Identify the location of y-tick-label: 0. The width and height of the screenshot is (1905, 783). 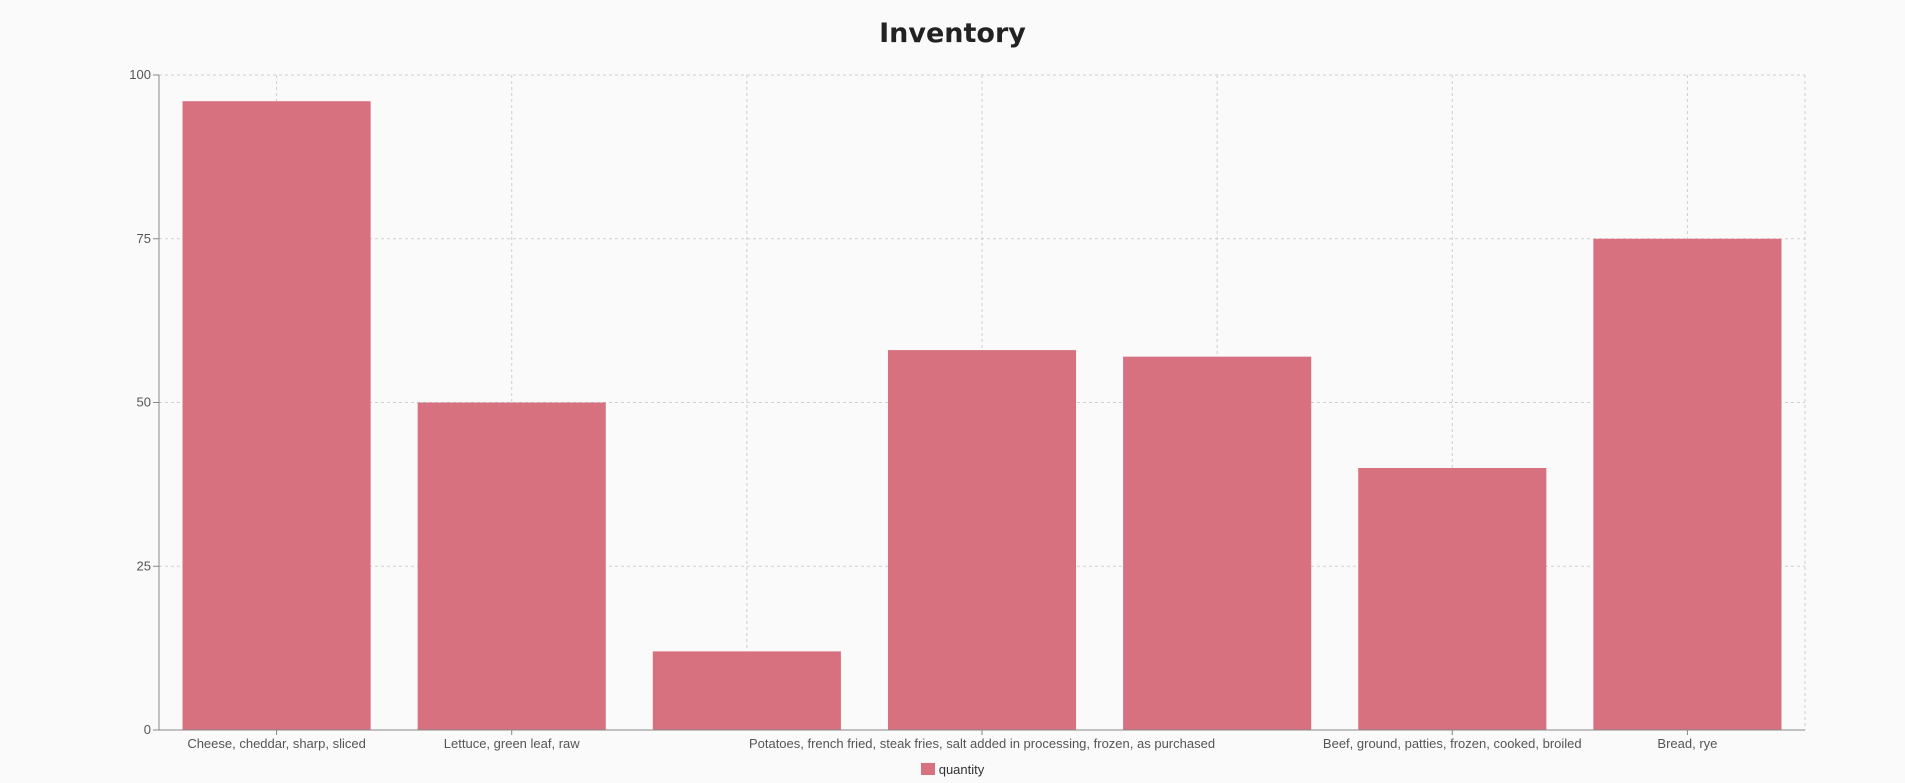
(147, 729).